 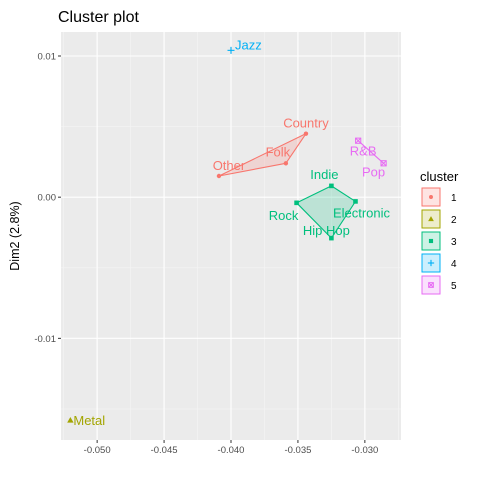 I want to click on legend-label-1: 1, so click(x=454, y=198).